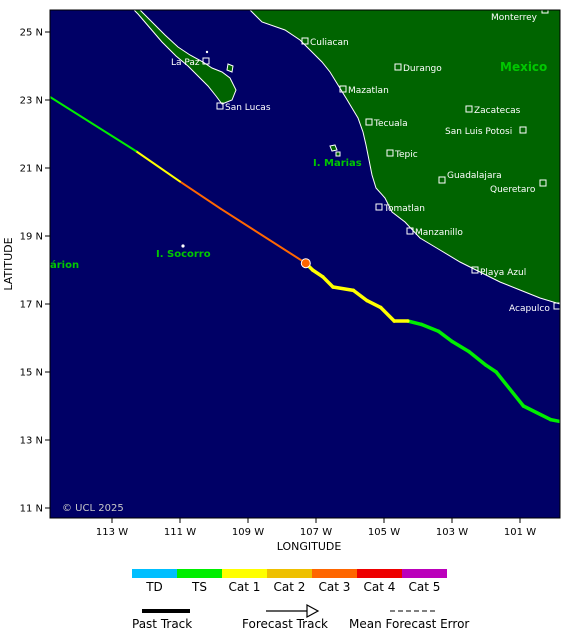 The image size is (580, 643). I want to click on place-label: Playa Azul, so click(503, 273).